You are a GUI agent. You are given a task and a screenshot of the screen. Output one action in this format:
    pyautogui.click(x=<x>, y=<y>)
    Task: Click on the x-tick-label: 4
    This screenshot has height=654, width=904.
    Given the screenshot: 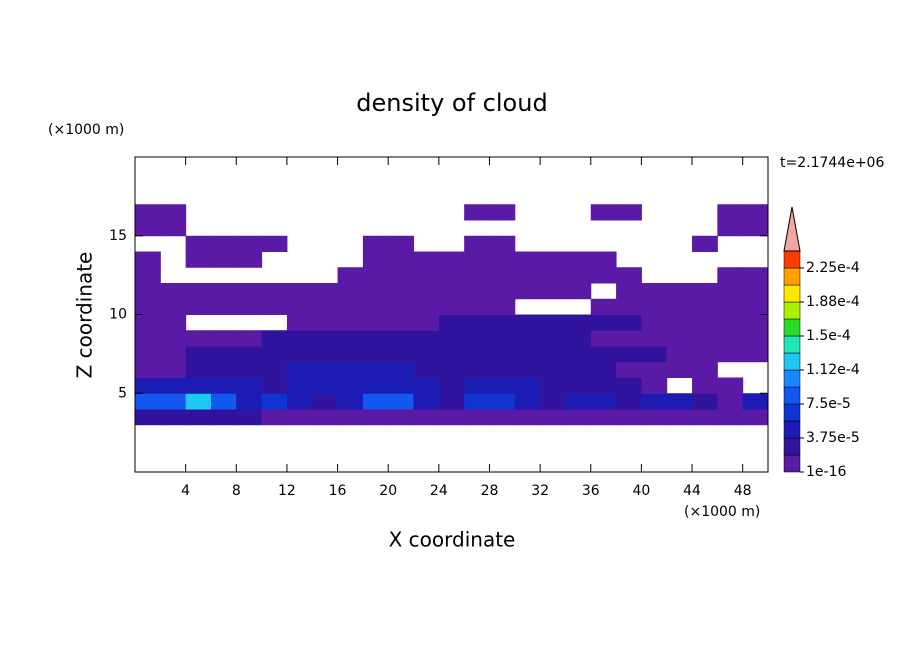 What is the action you would take?
    pyautogui.click(x=185, y=491)
    